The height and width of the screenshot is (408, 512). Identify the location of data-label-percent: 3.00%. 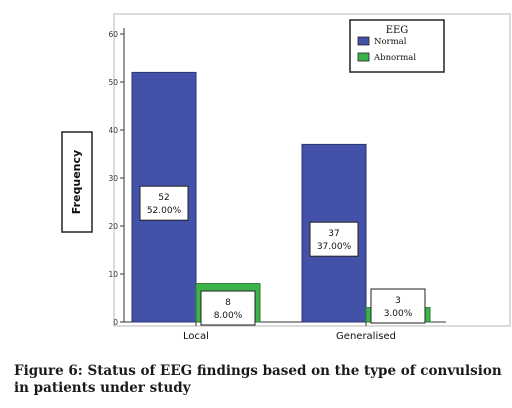
(398, 314).